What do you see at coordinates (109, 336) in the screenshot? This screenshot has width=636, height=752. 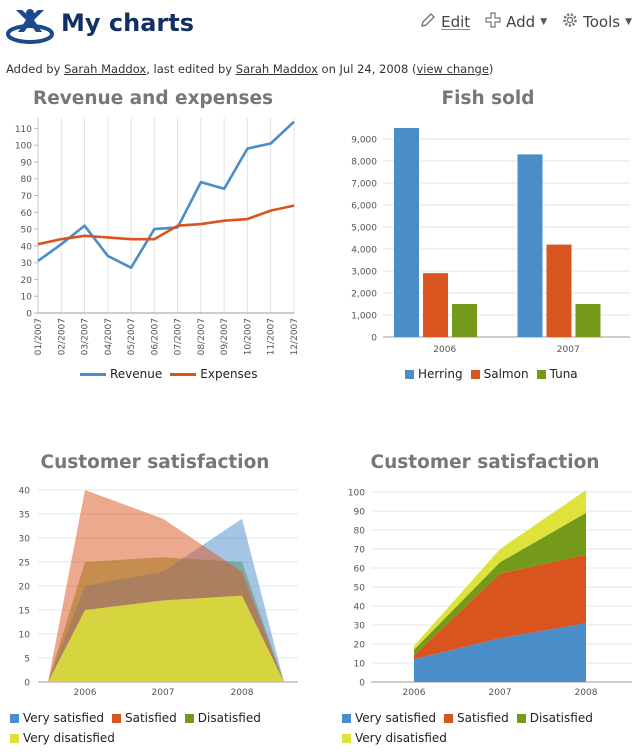 I see `x-tick-label: 04/2007` at bounding box center [109, 336].